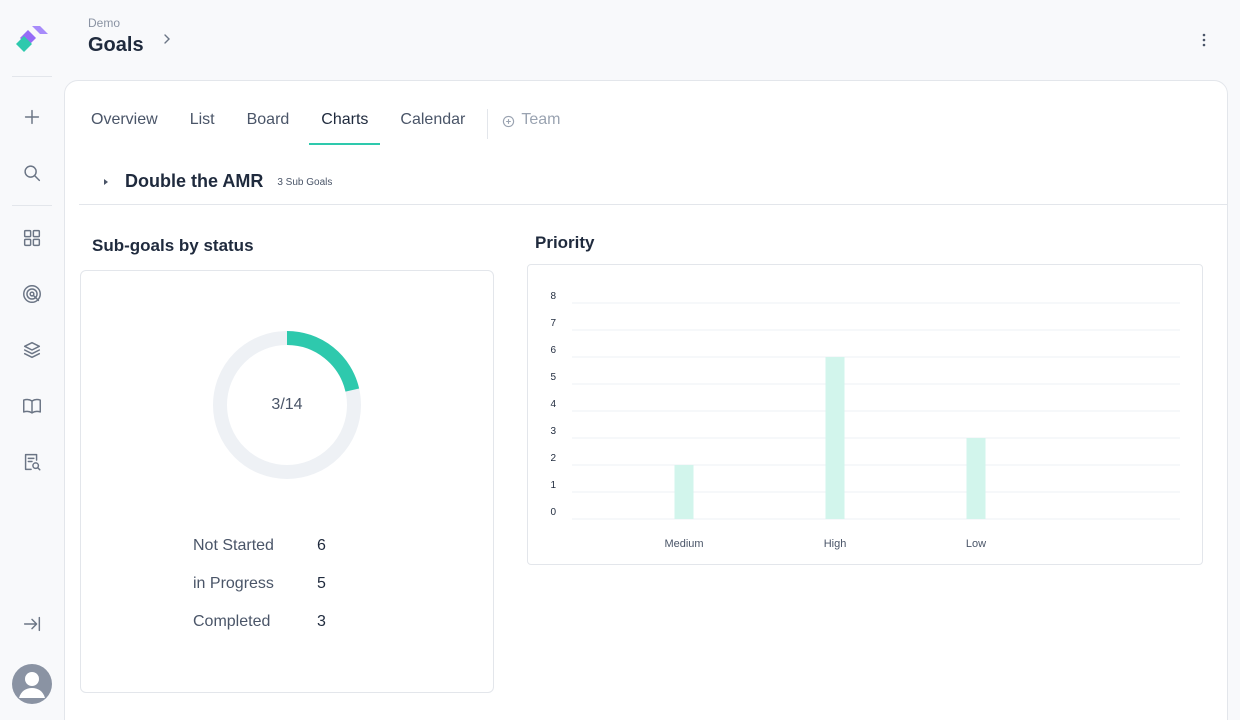  Describe the element at coordinates (541, 119) in the screenshot. I see `tab-team-label: Team` at that location.